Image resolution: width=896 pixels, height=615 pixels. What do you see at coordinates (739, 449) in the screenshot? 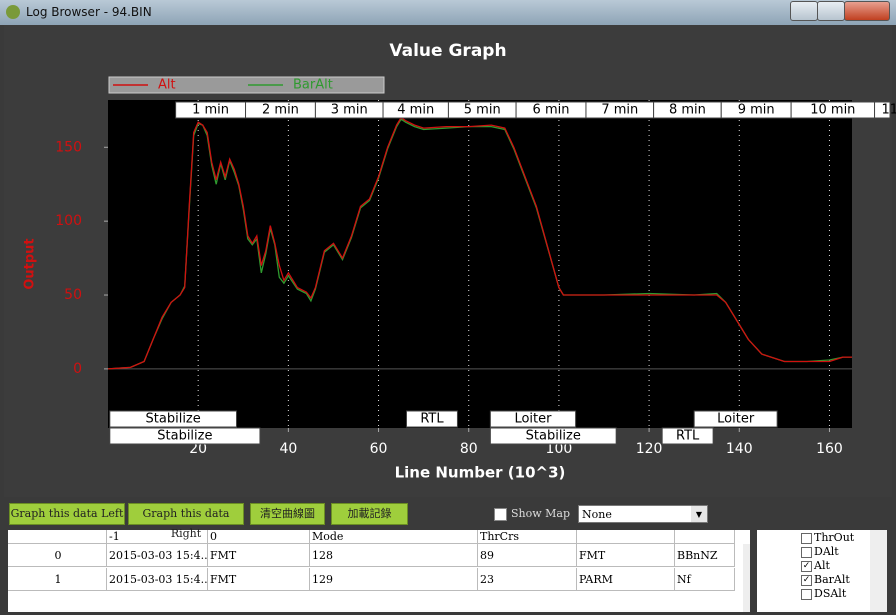
I see `x-tick-label: 140` at bounding box center [739, 449].